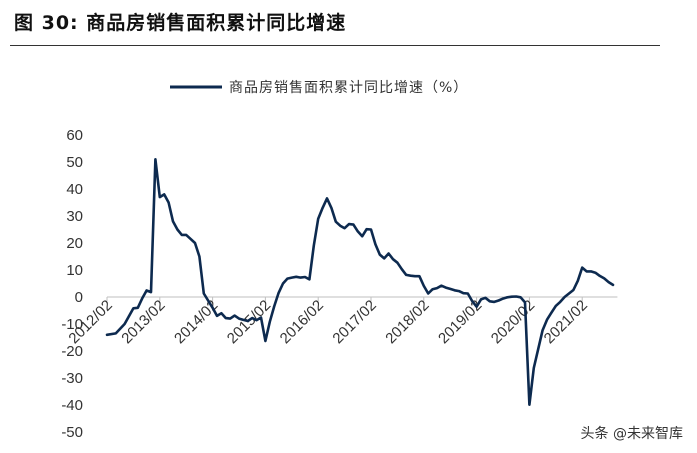 The image size is (697, 453). I want to click on y-tick-label: 30, so click(74, 216).